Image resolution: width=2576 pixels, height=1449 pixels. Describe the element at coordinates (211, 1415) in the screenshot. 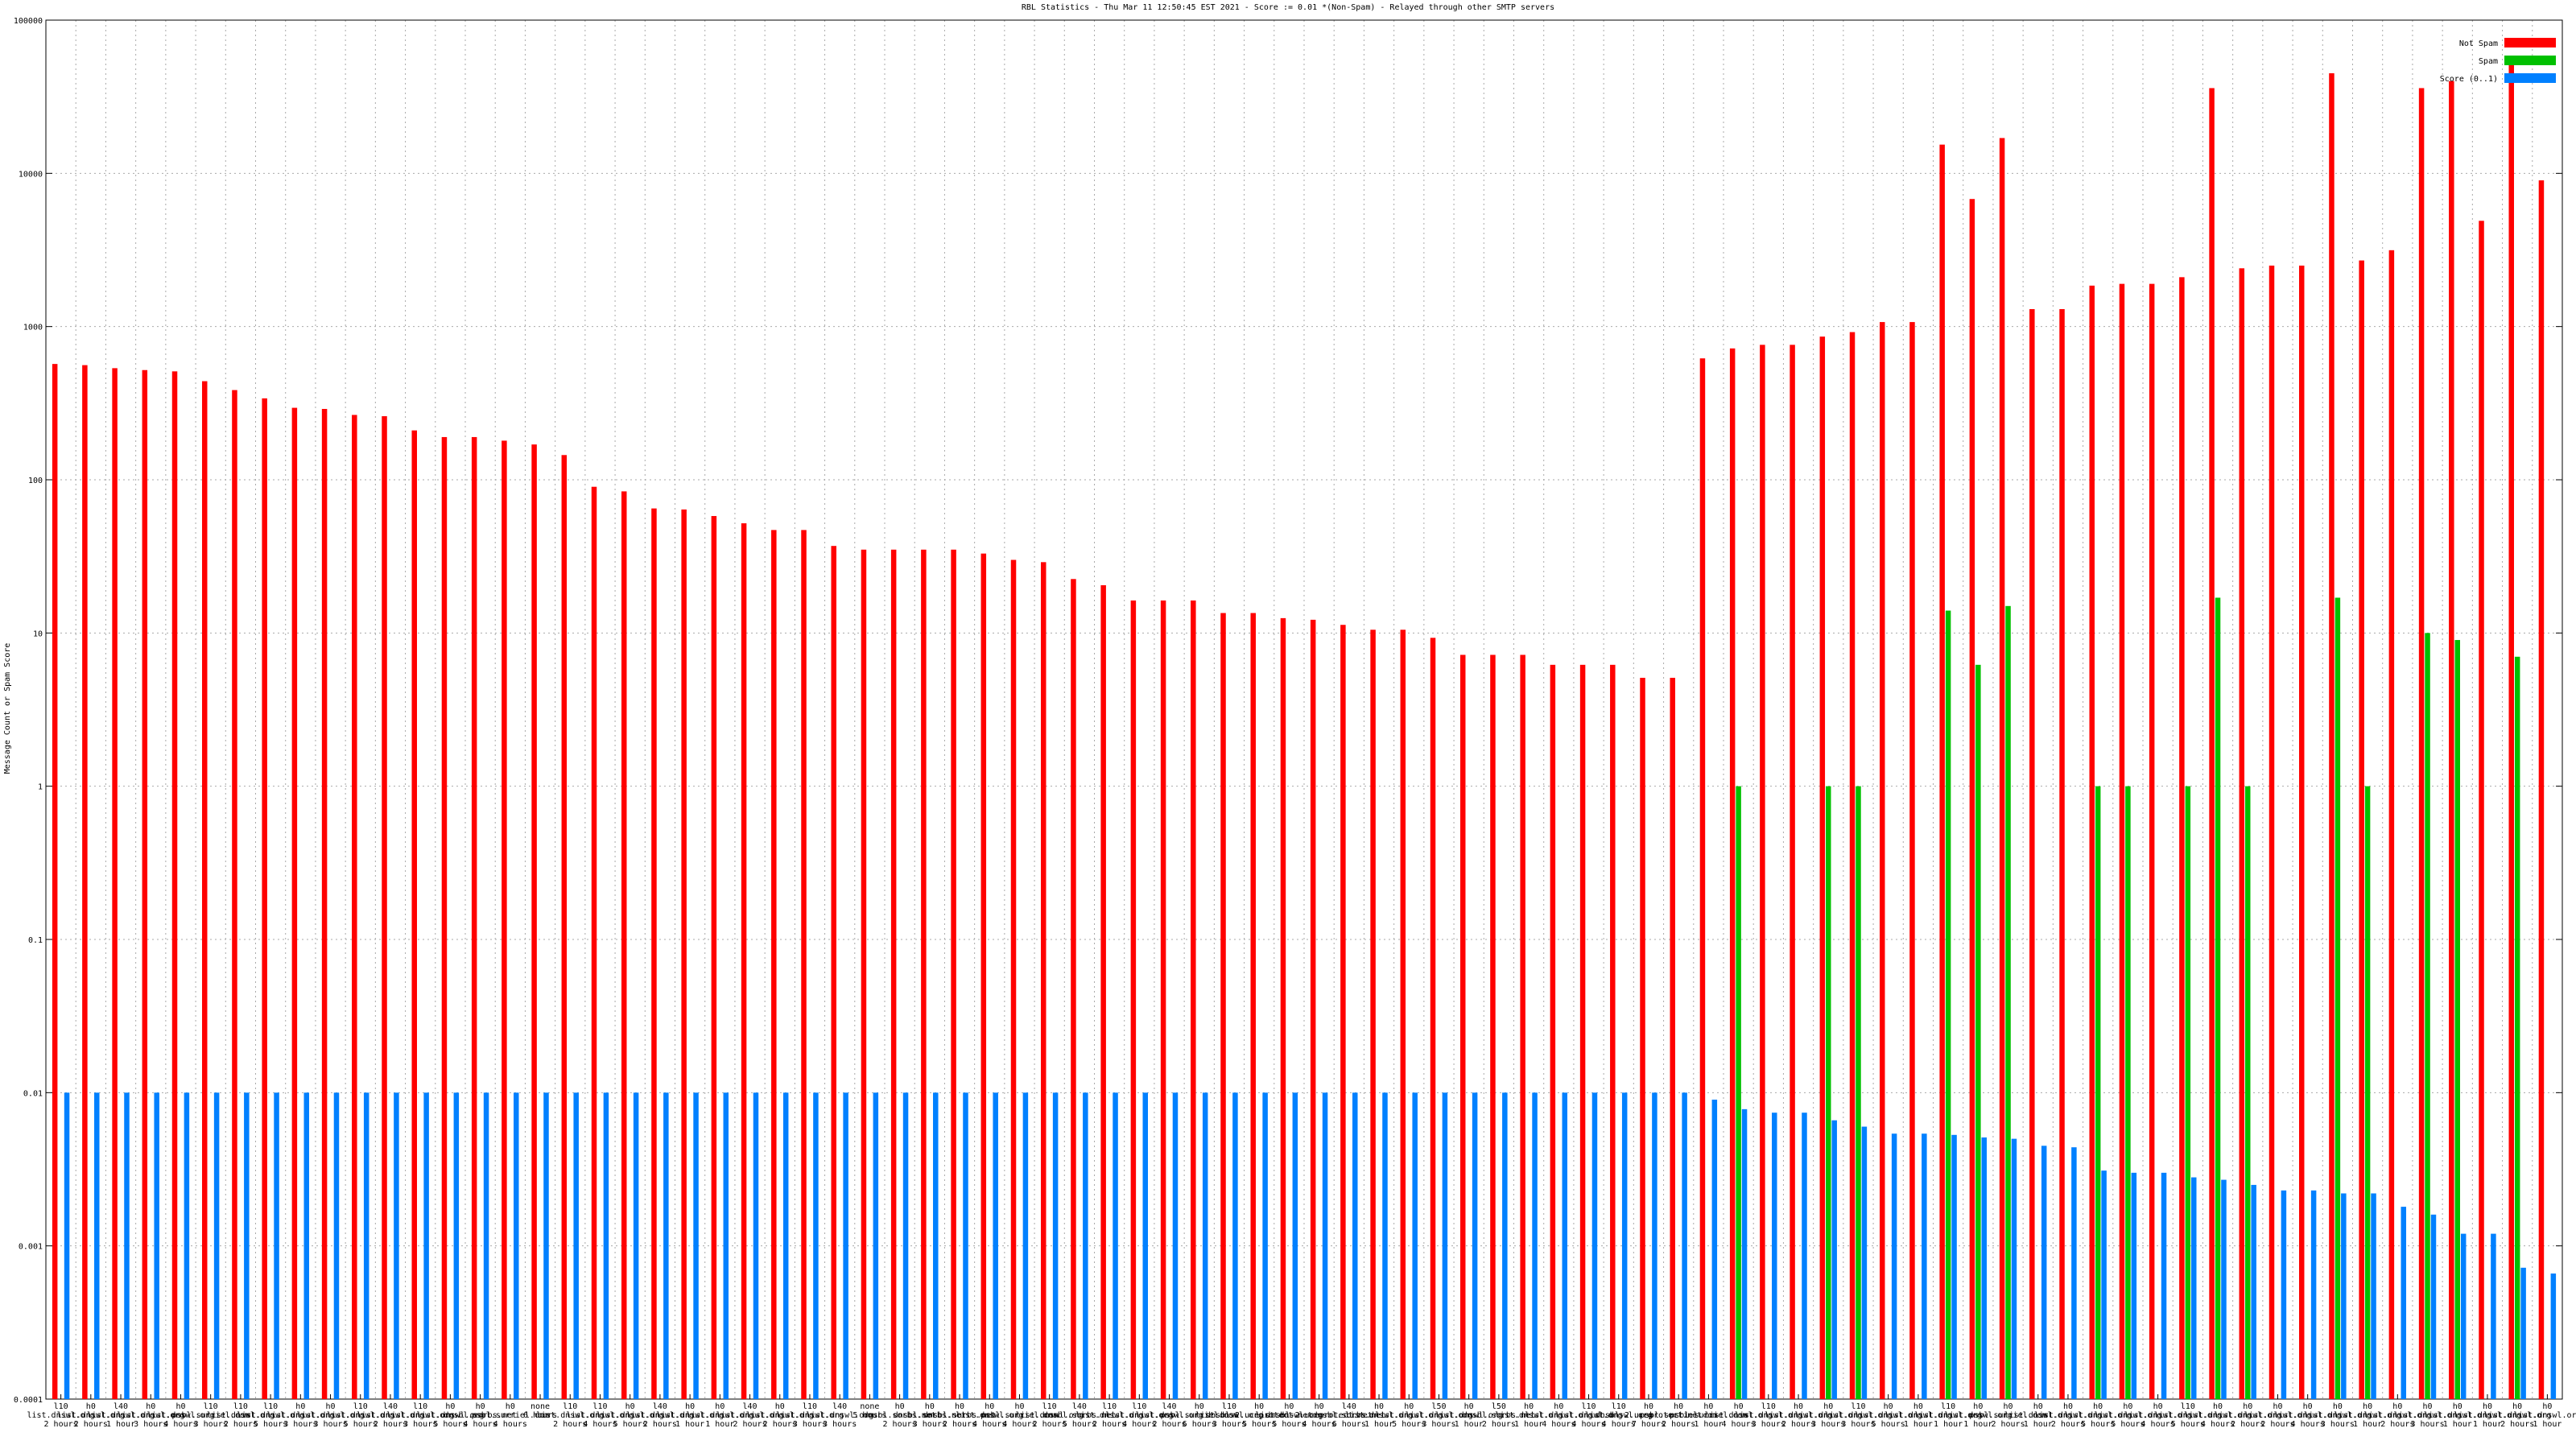

I see `x-tick-label-line: psbl.surriel.com` at that location.